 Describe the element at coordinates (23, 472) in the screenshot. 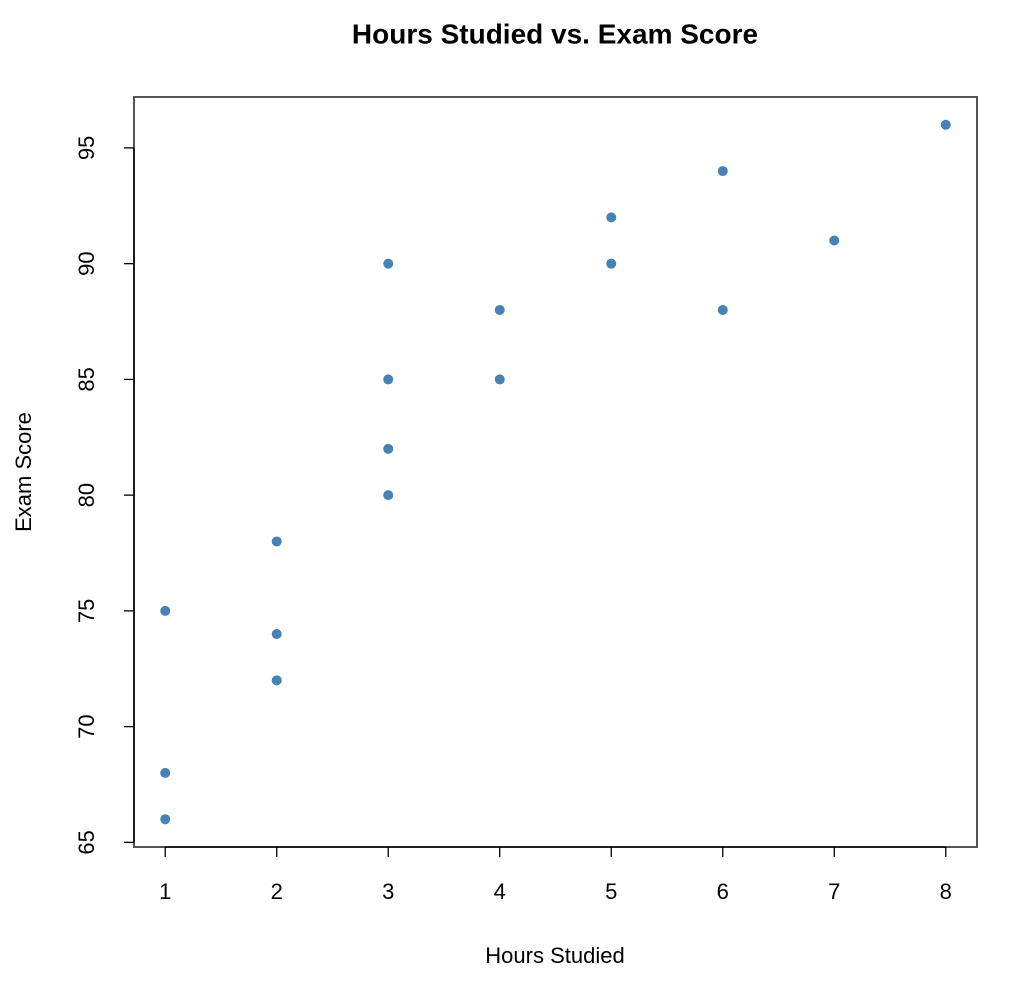

I see `y-axis-label: Exam Score` at that location.